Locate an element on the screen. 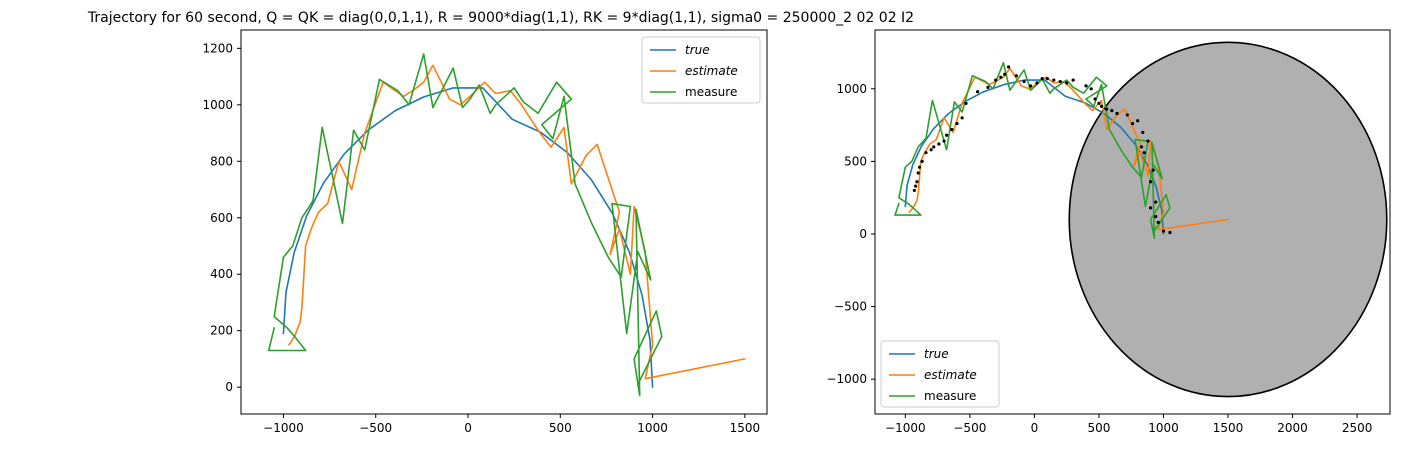  left-x-tick-label: −1000 is located at coordinates (283, 428).